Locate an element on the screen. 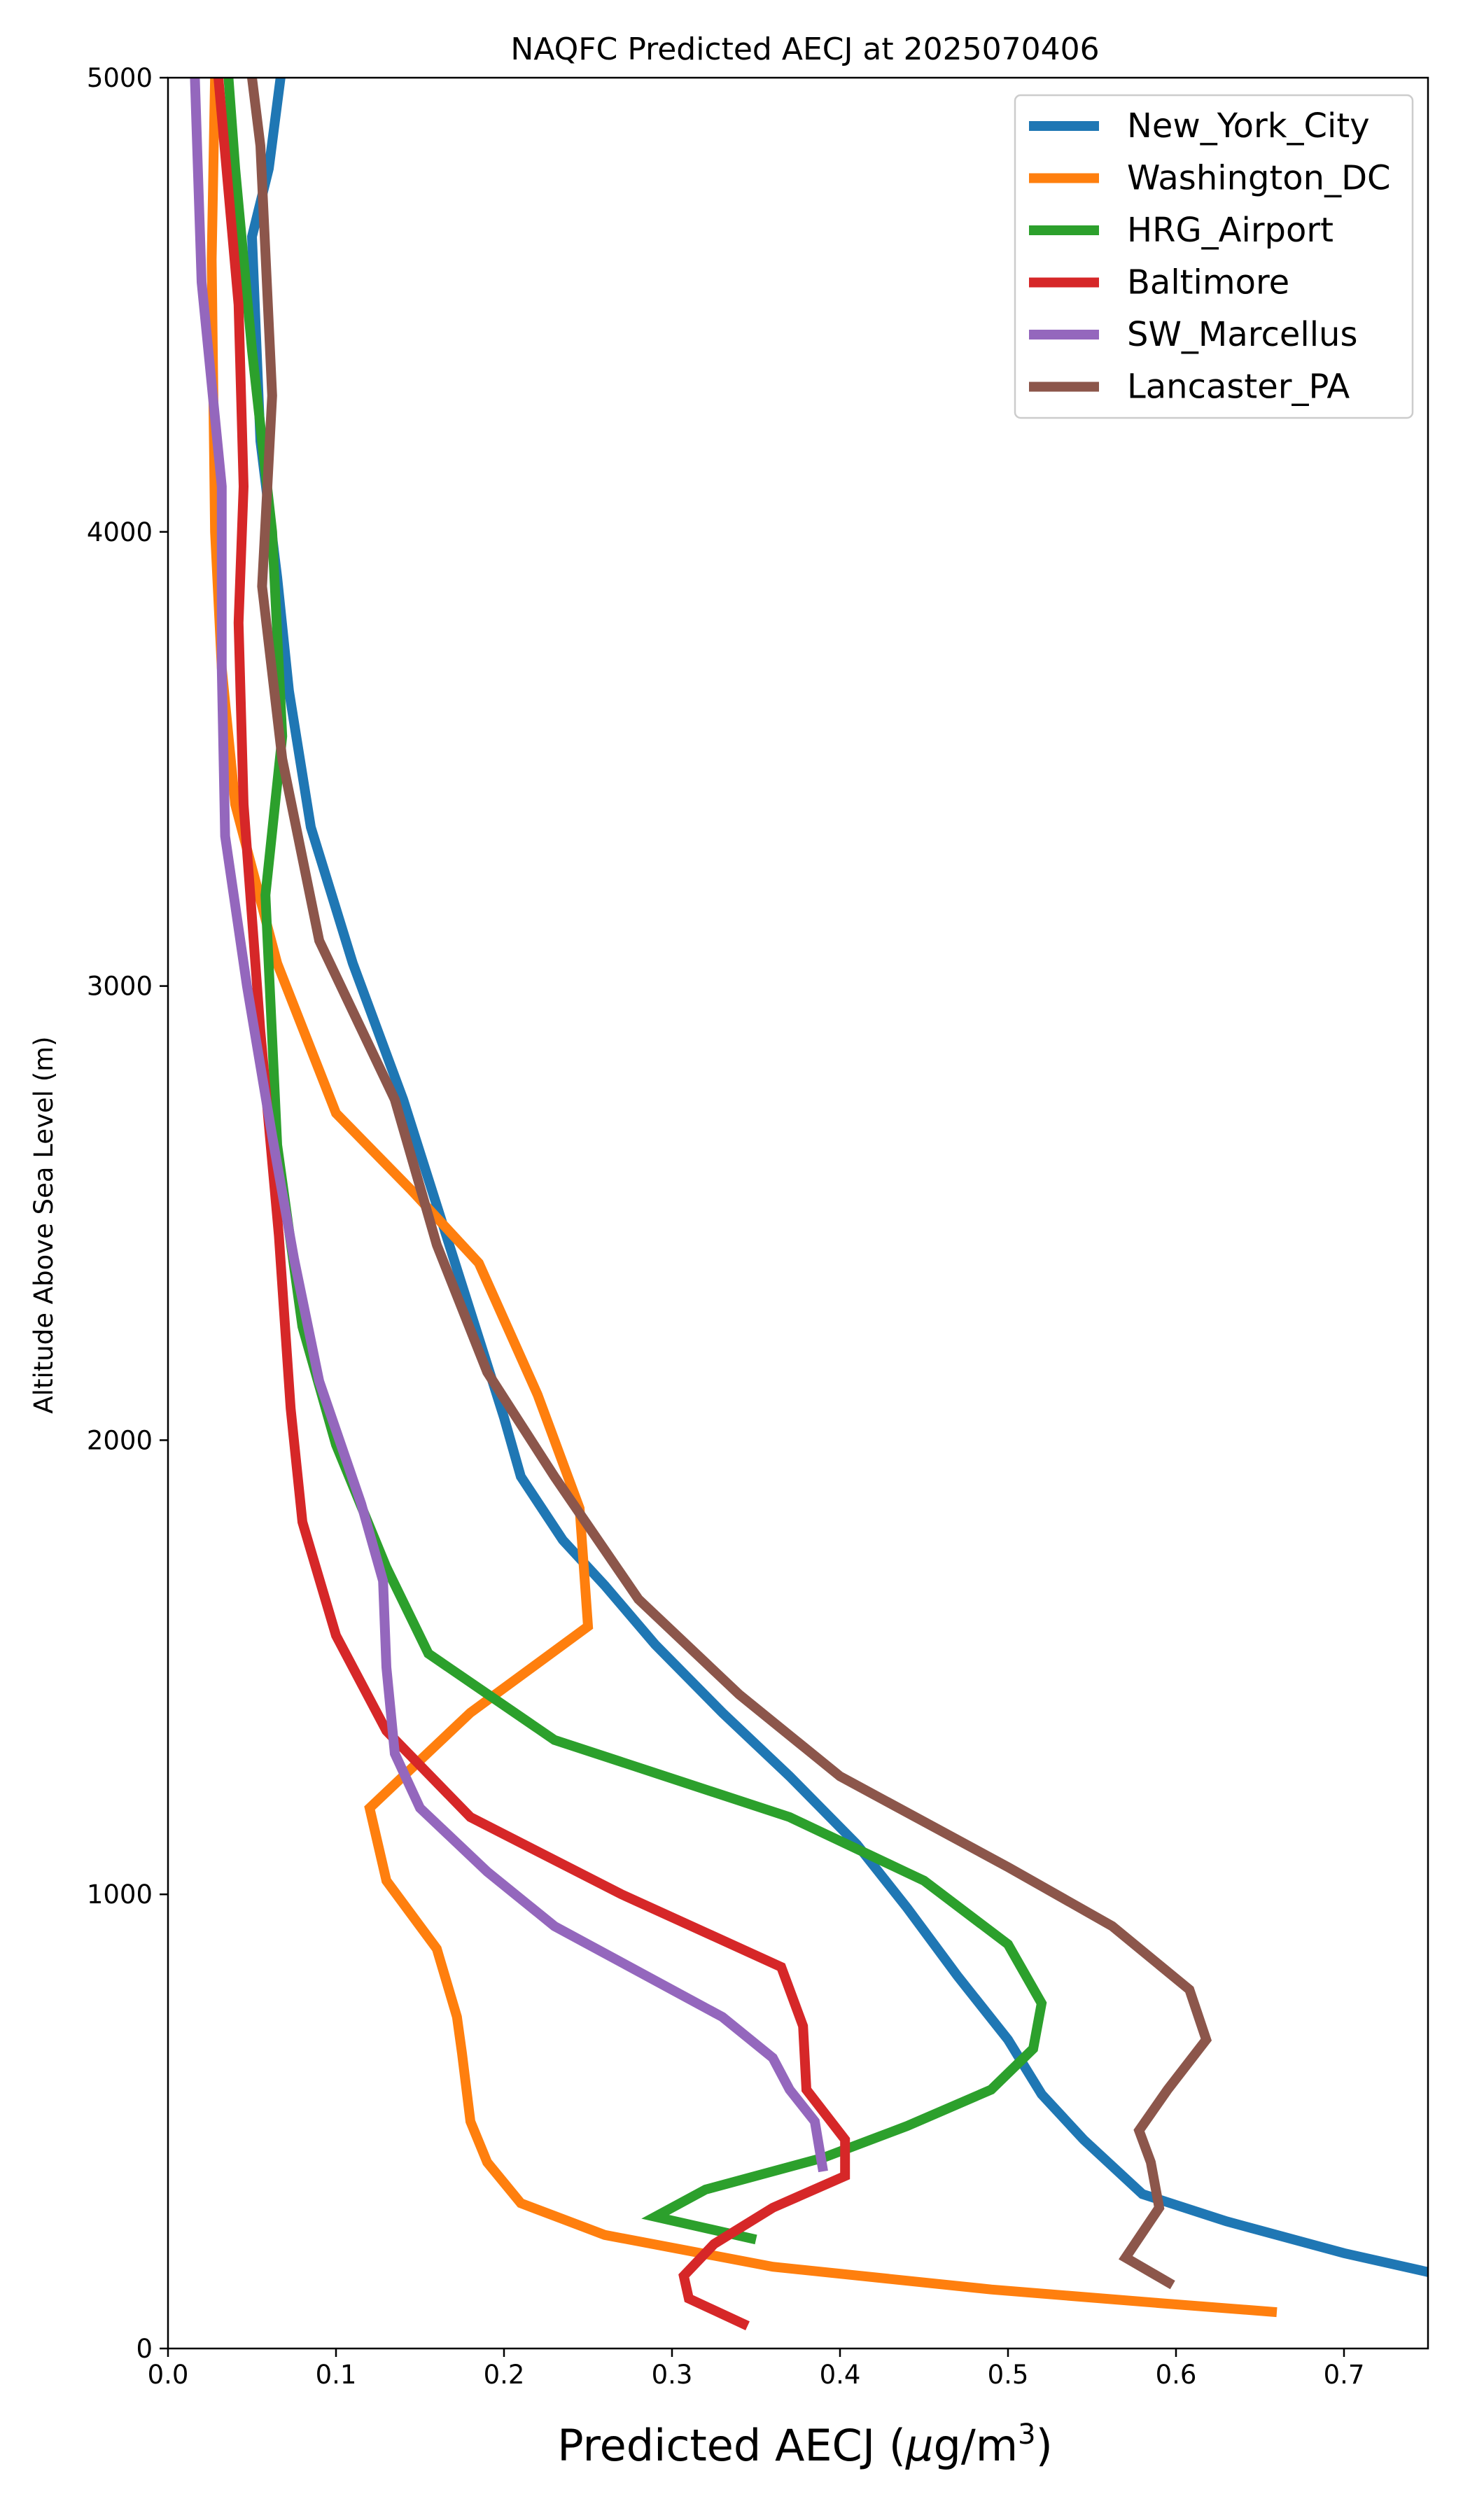 This screenshot has height=2520, width=1470. x-axis-label: Predicted AECJ (μg/m3) is located at coordinates (805, 2444).